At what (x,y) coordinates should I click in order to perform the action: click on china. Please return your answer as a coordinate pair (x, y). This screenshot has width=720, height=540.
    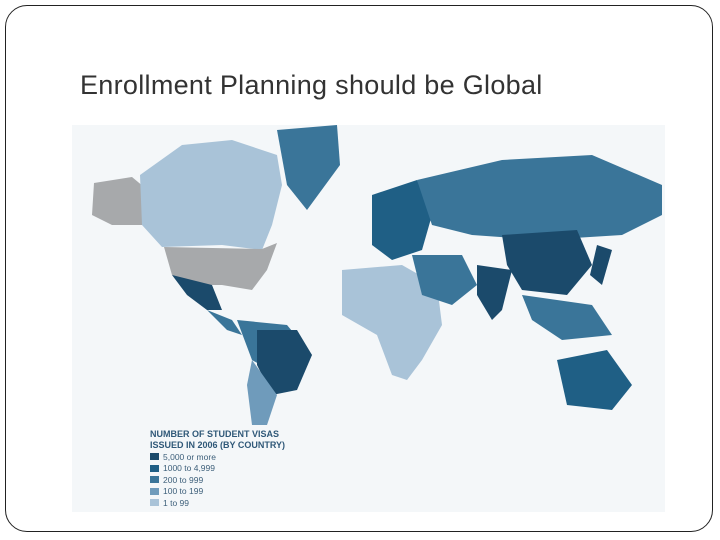
    Looking at the image, I should click on (547, 262).